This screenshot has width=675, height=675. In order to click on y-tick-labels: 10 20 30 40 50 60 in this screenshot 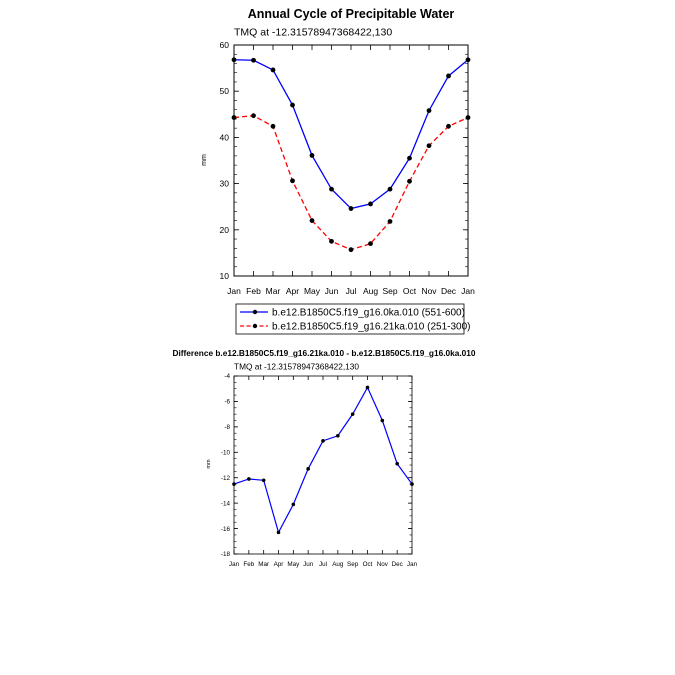, I will do `click(225, 160)`.